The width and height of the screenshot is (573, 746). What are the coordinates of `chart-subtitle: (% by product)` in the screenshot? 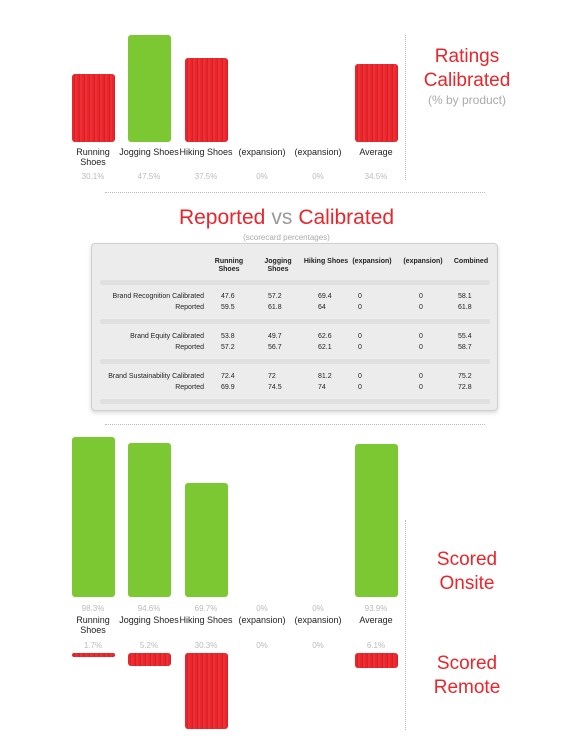 It's located at (467, 100).